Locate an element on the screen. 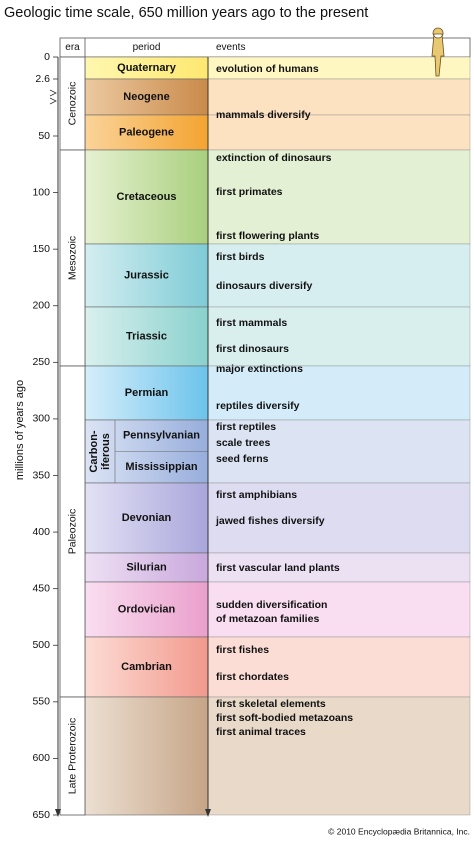  event: first mammals is located at coordinates (251, 323).